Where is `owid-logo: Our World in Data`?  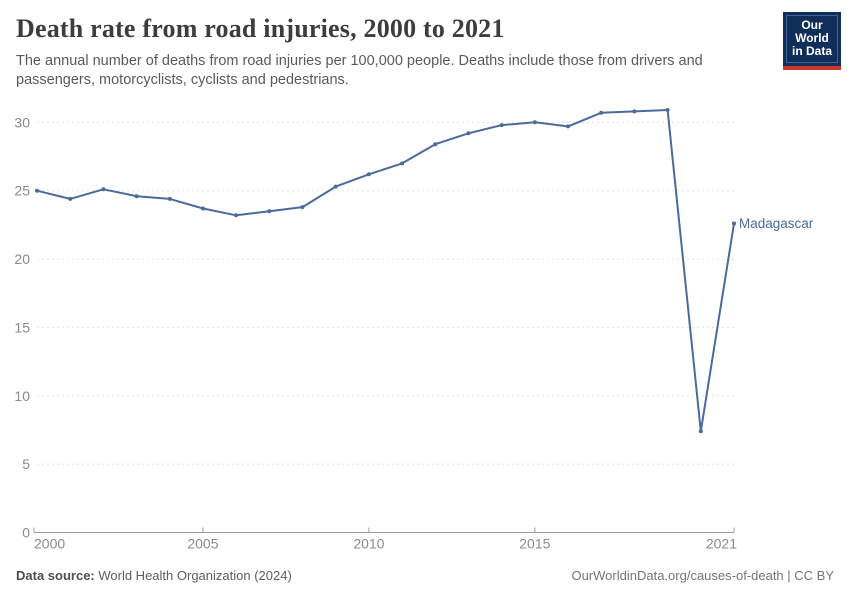 owid-logo: Our World in Data is located at coordinates (812, 41).